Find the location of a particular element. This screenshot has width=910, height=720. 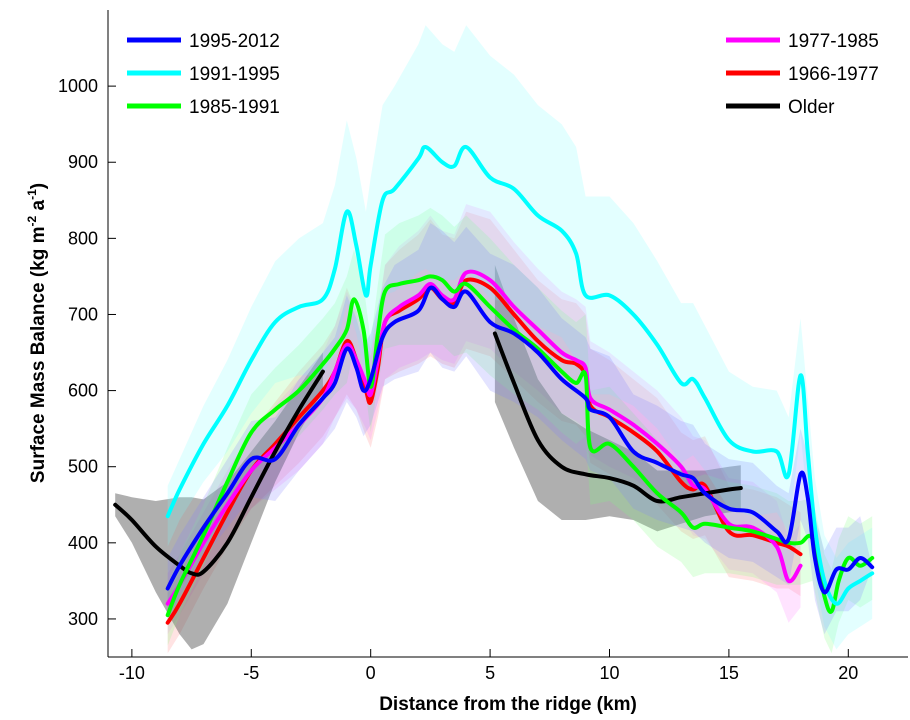

x-tick-label: 5 is located at coordinates (490, 673).